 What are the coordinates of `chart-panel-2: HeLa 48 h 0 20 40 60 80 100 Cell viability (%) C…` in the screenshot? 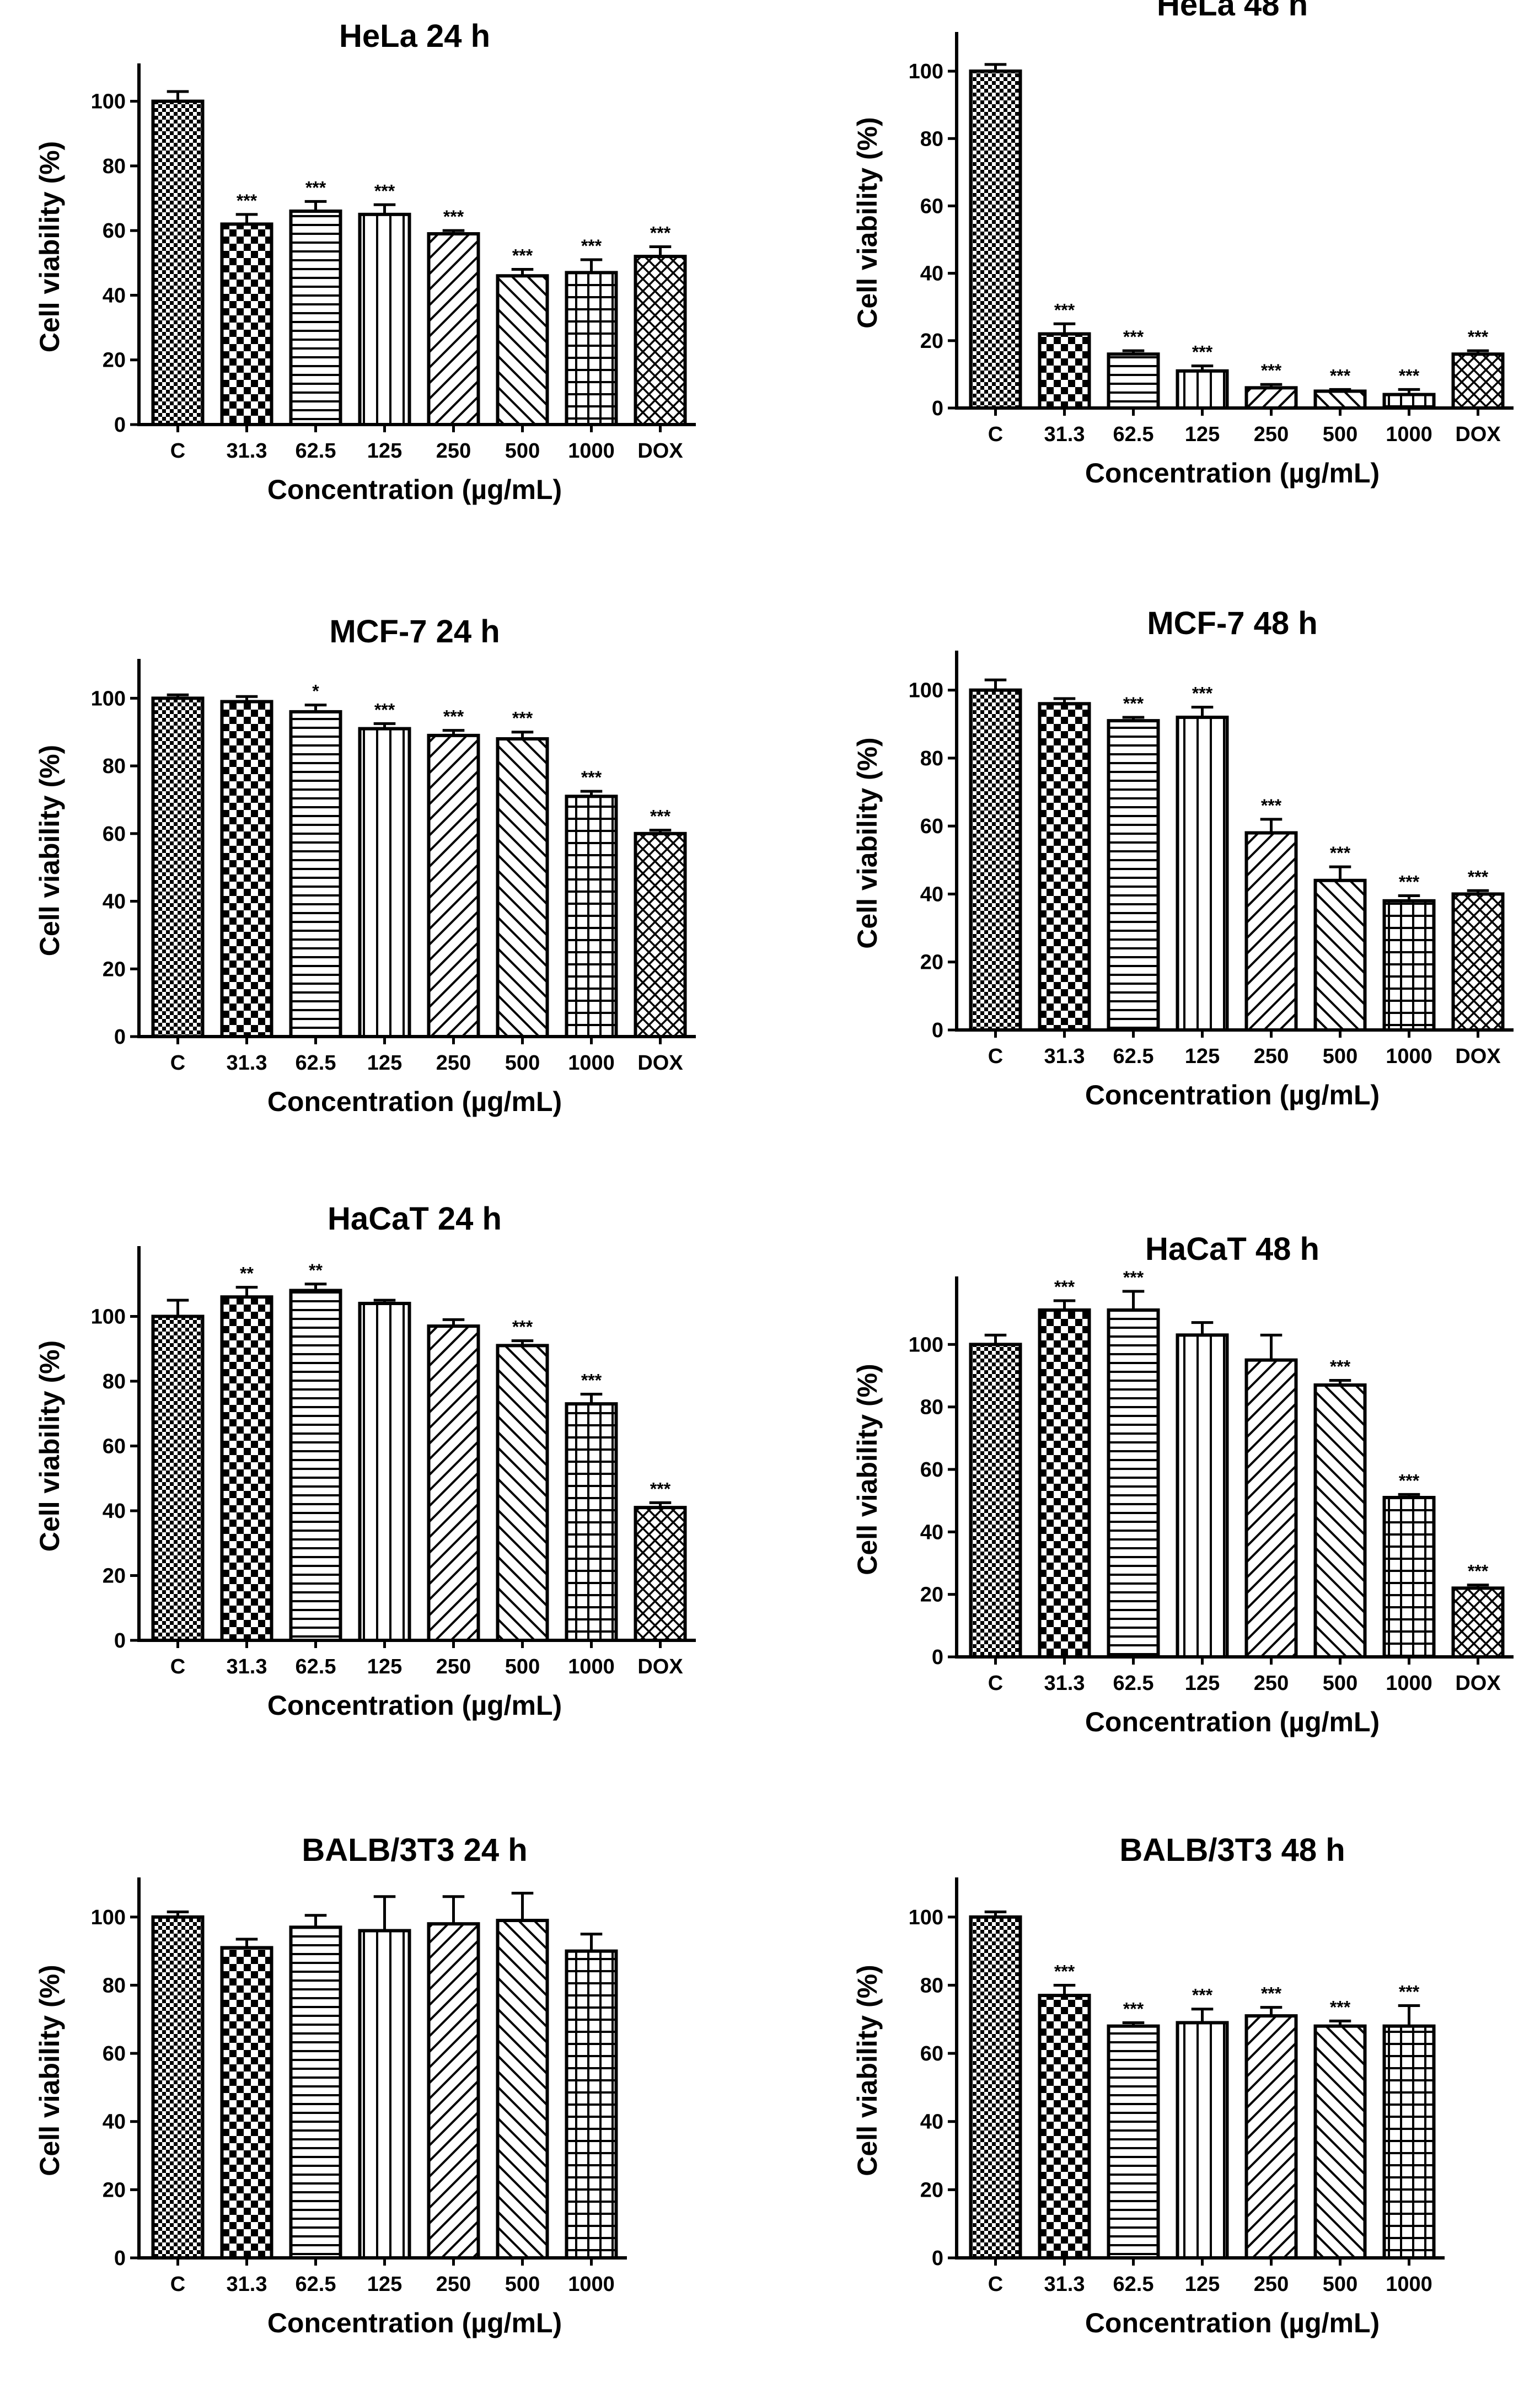 It's located at (1183, 244).